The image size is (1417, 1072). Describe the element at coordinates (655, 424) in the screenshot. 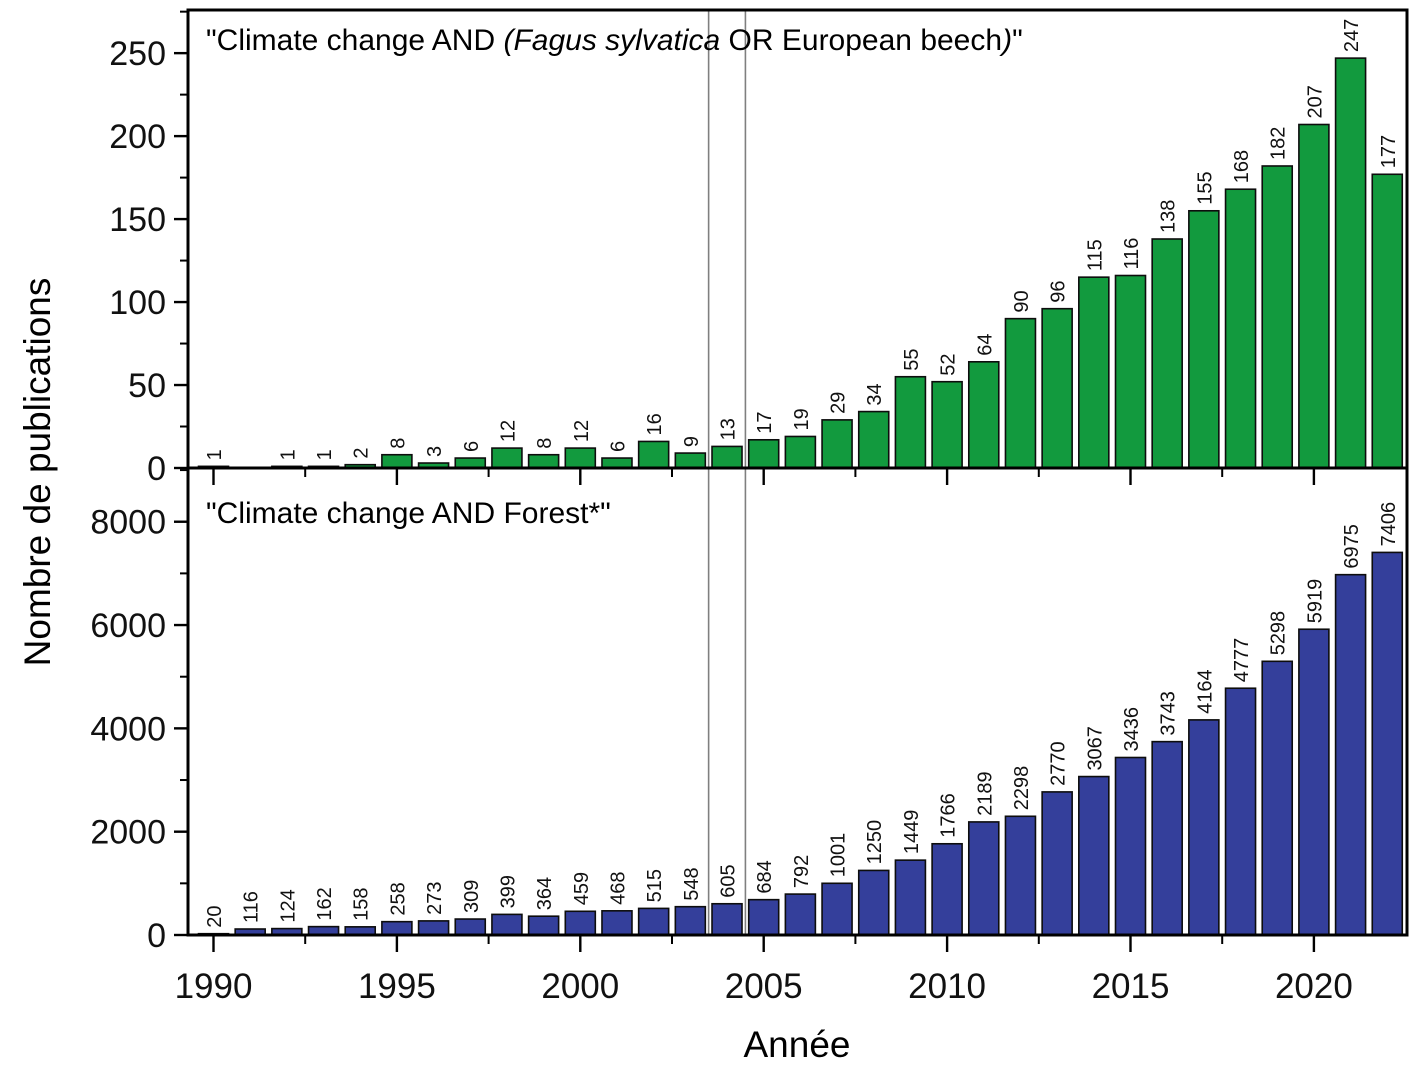

I see `bar-value-label: 16` at that location.